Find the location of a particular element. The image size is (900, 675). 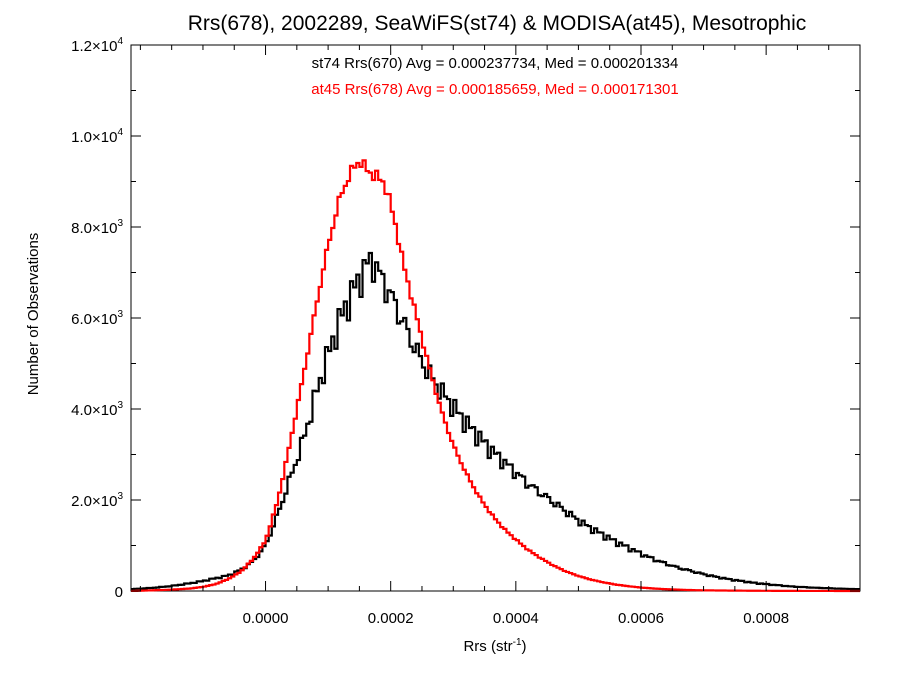

x-tick-label: 0.0006 is located at coordinates (641, 618).